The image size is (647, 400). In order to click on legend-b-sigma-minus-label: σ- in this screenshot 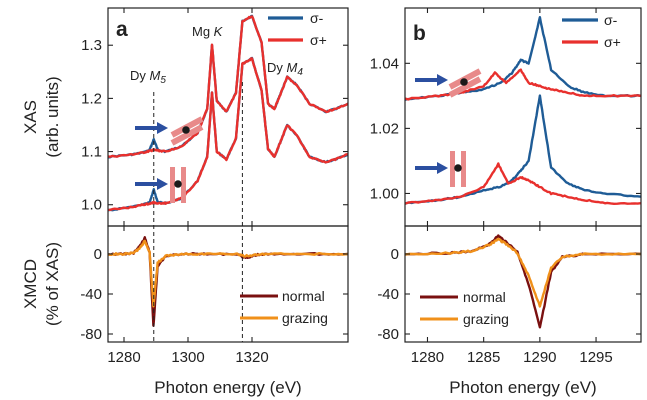, I will do `click(611, 20)`.